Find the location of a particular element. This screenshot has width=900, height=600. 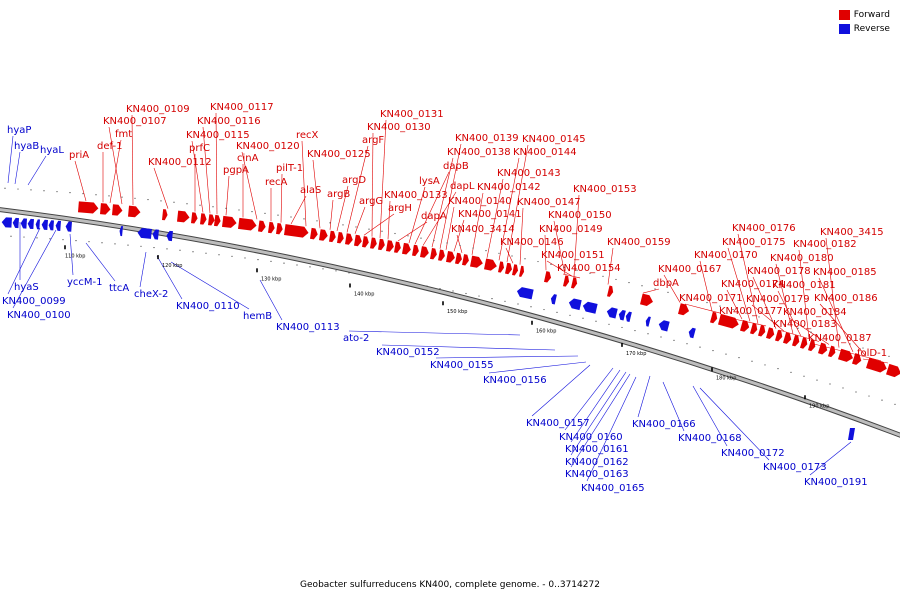

gene-label-kn400-3415: KN400_3415 is located at coordinates (852, 232).